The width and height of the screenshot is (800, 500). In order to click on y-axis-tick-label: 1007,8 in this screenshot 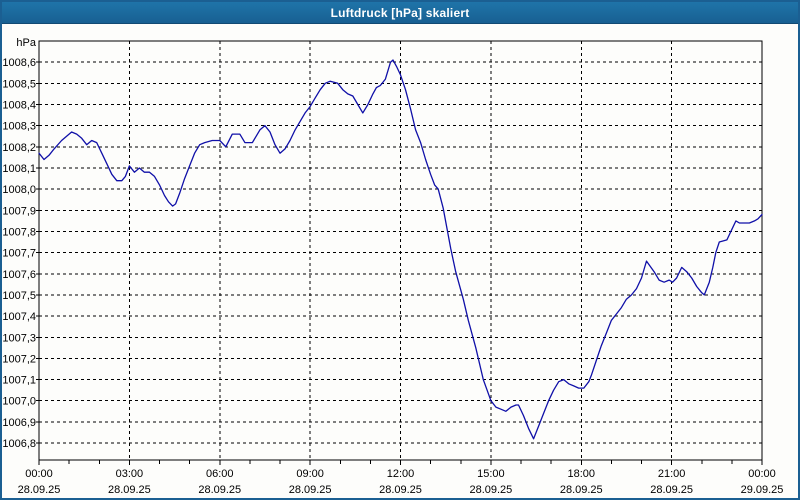, I will do `click(19, 232)`.